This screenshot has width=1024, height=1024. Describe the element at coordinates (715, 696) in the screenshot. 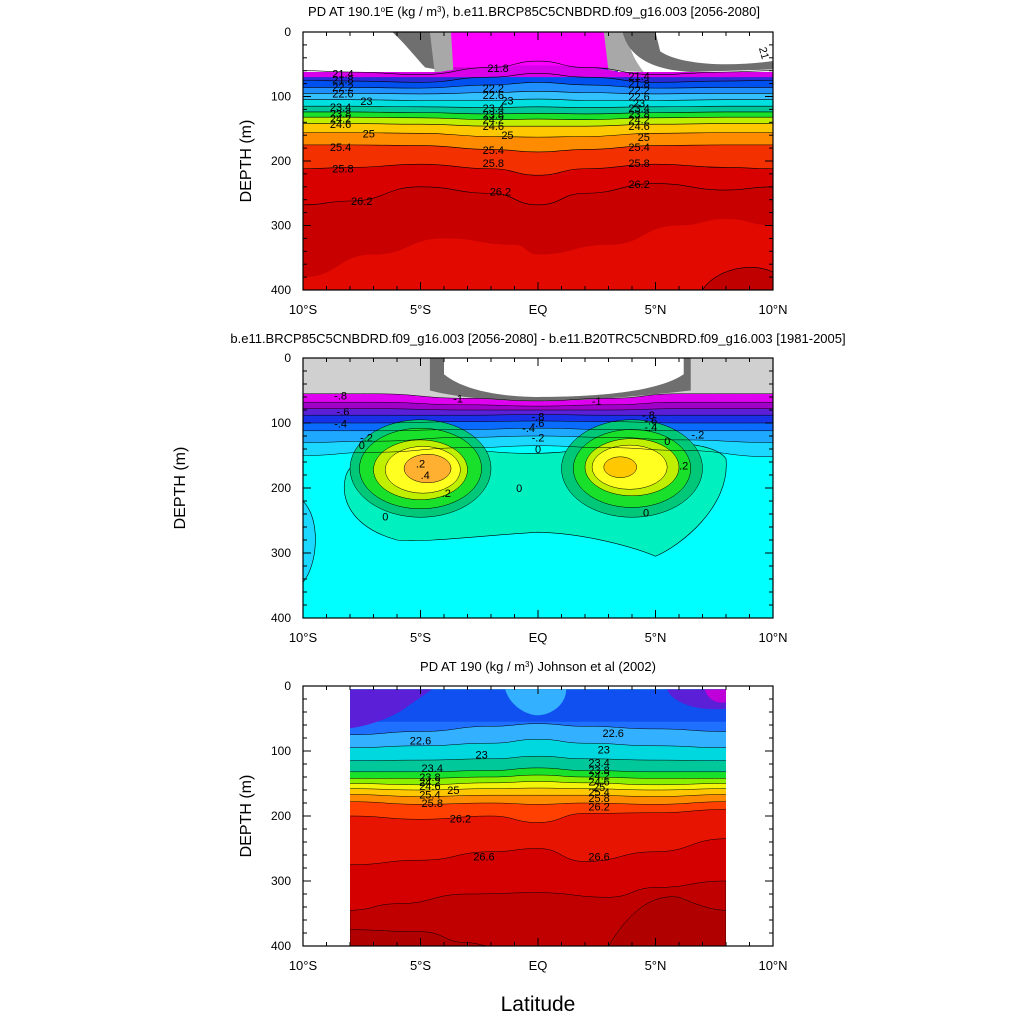

I see `band-surface-magenta` at that location.